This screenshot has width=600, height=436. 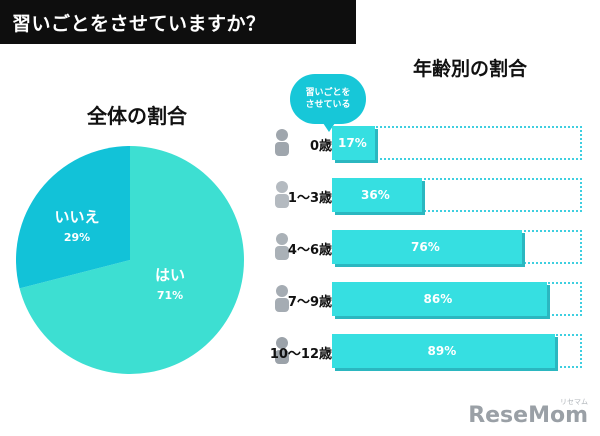 I want to click on bubble-line-1: 習いごとを, so click(x=328, y=93).